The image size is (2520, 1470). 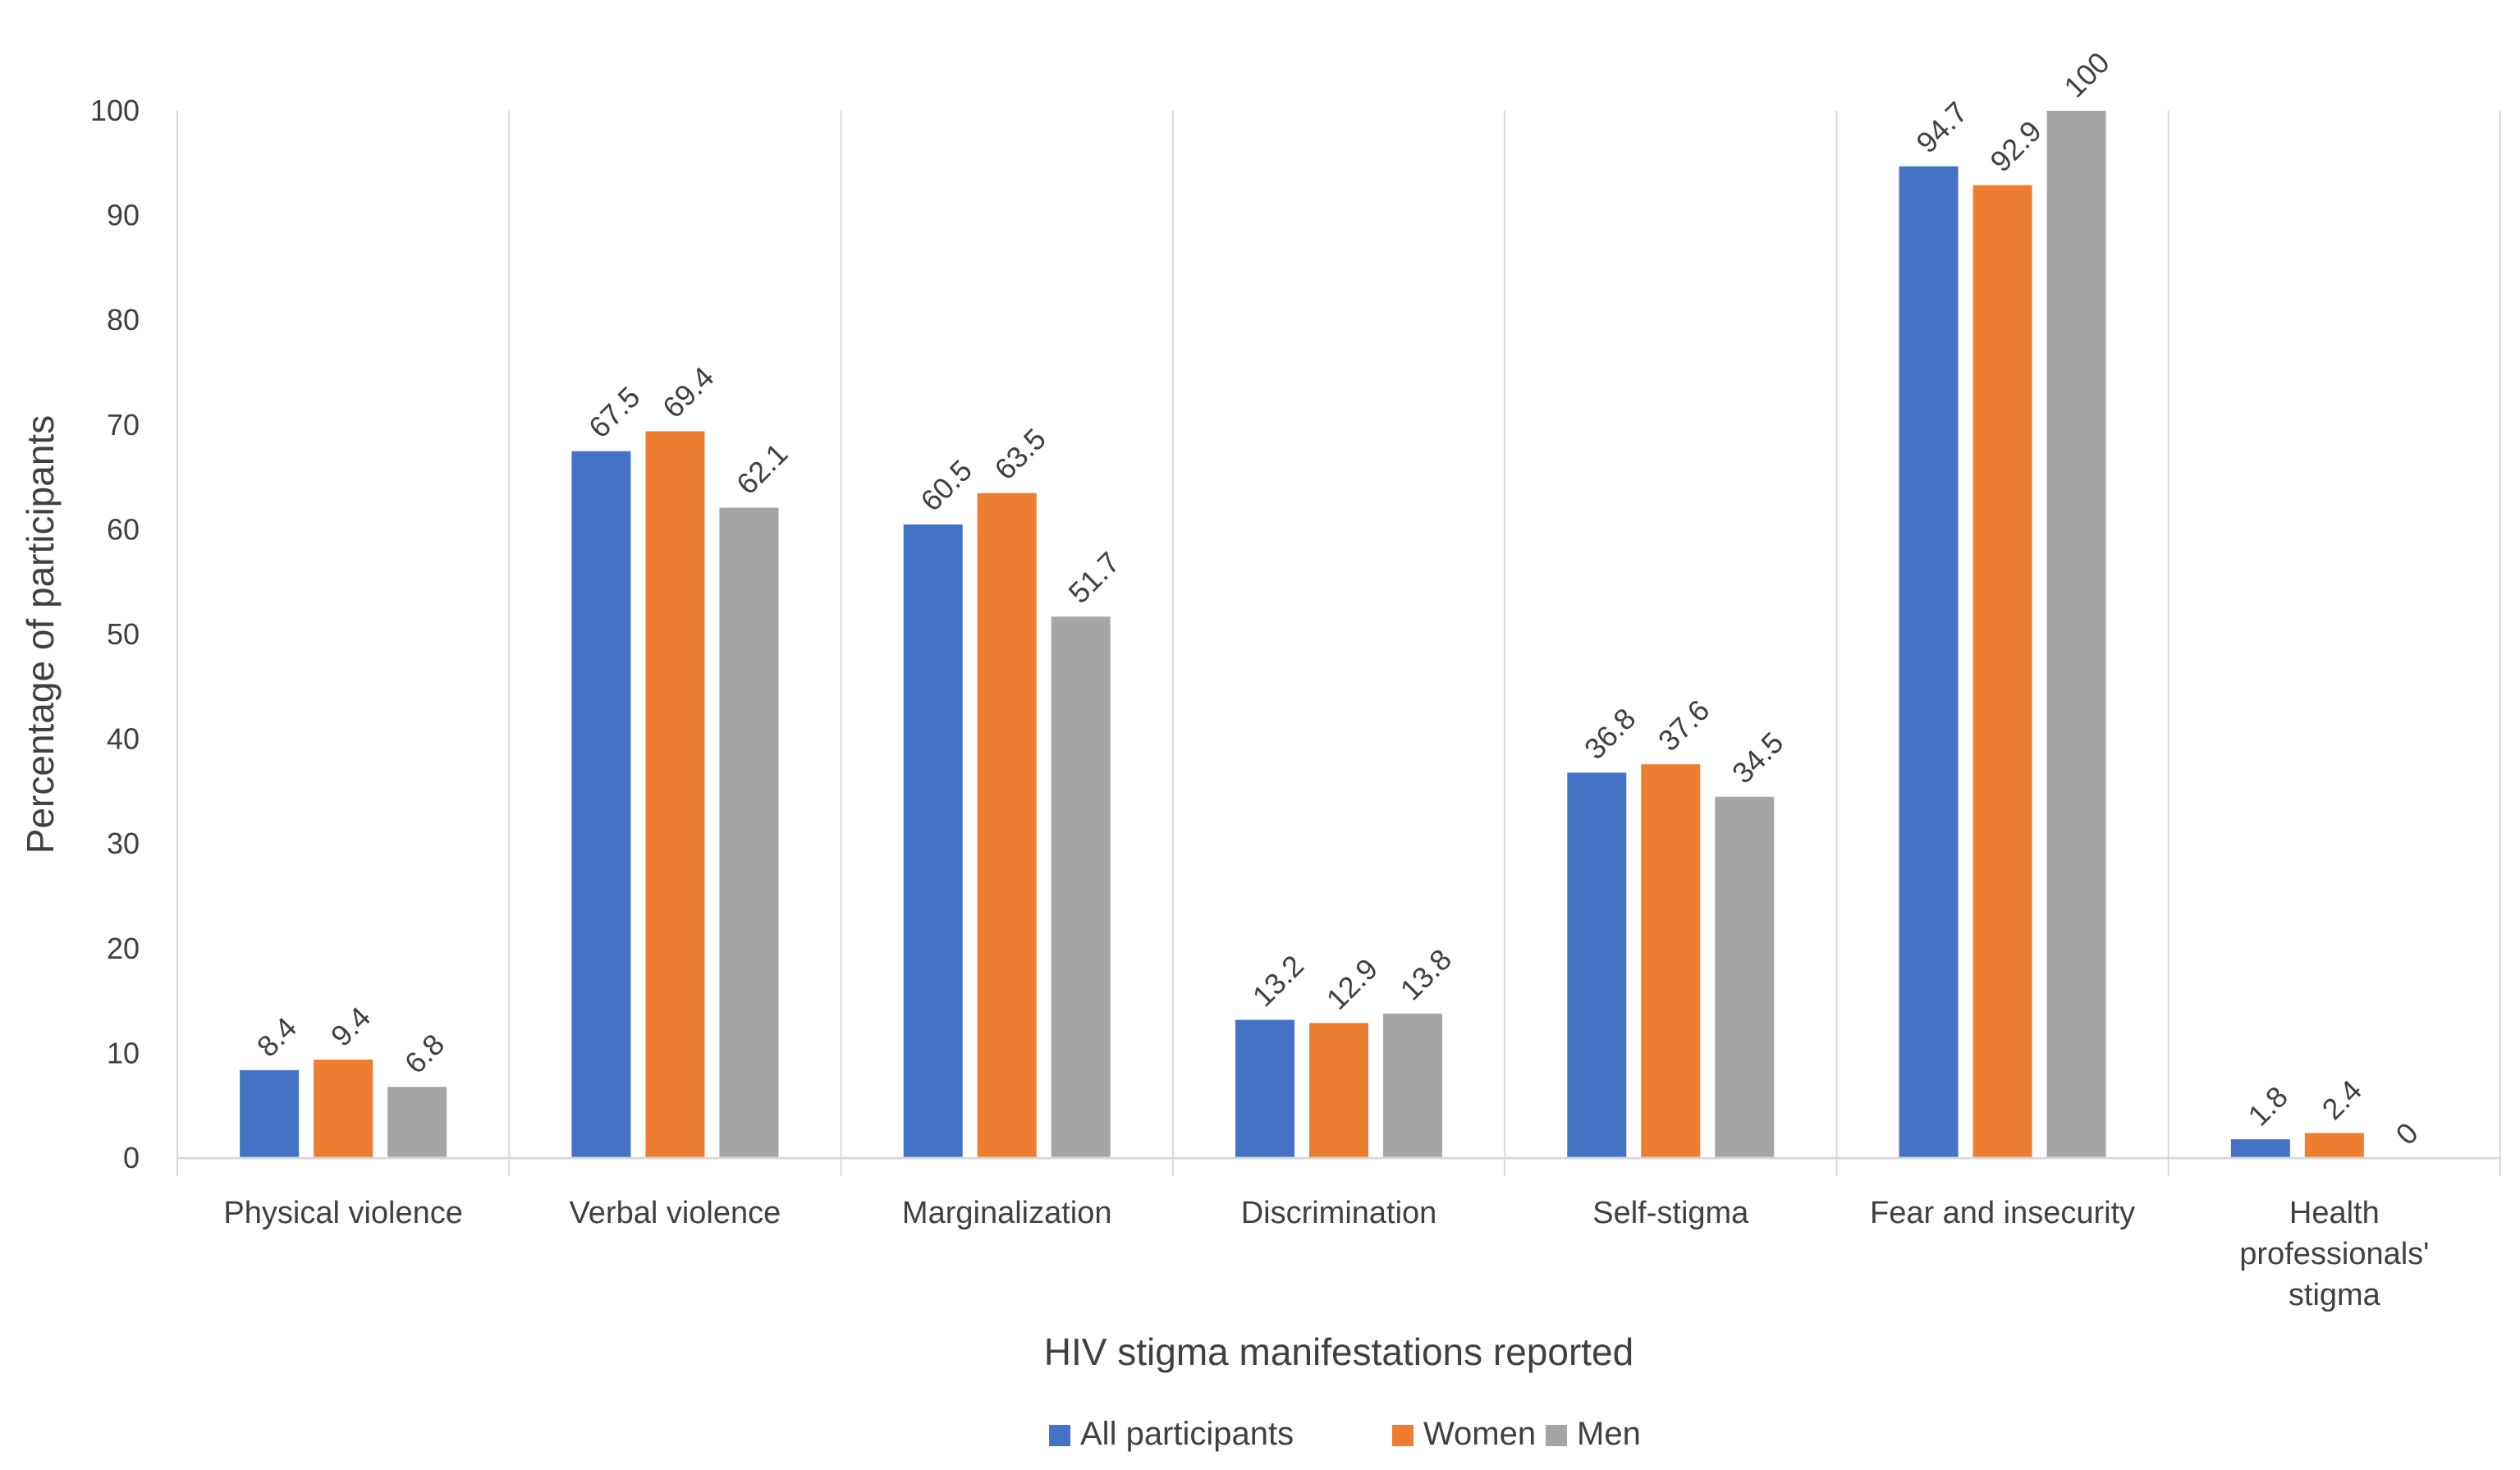 What do you see at coordinates (123, 1052) in the screenshot?
I see `y-tick-label: 10` at bounding box center [123, 1052].